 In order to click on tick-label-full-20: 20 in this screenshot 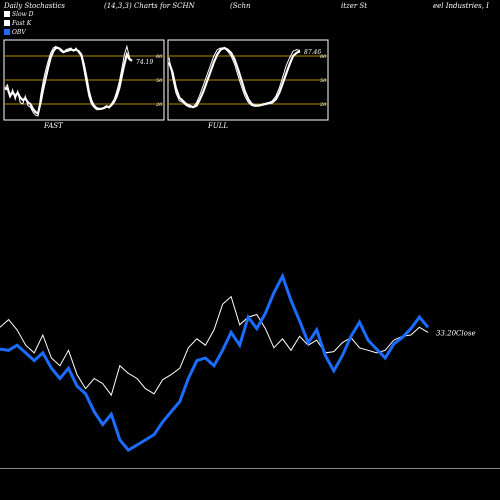, I will do `click(323, 105)`.